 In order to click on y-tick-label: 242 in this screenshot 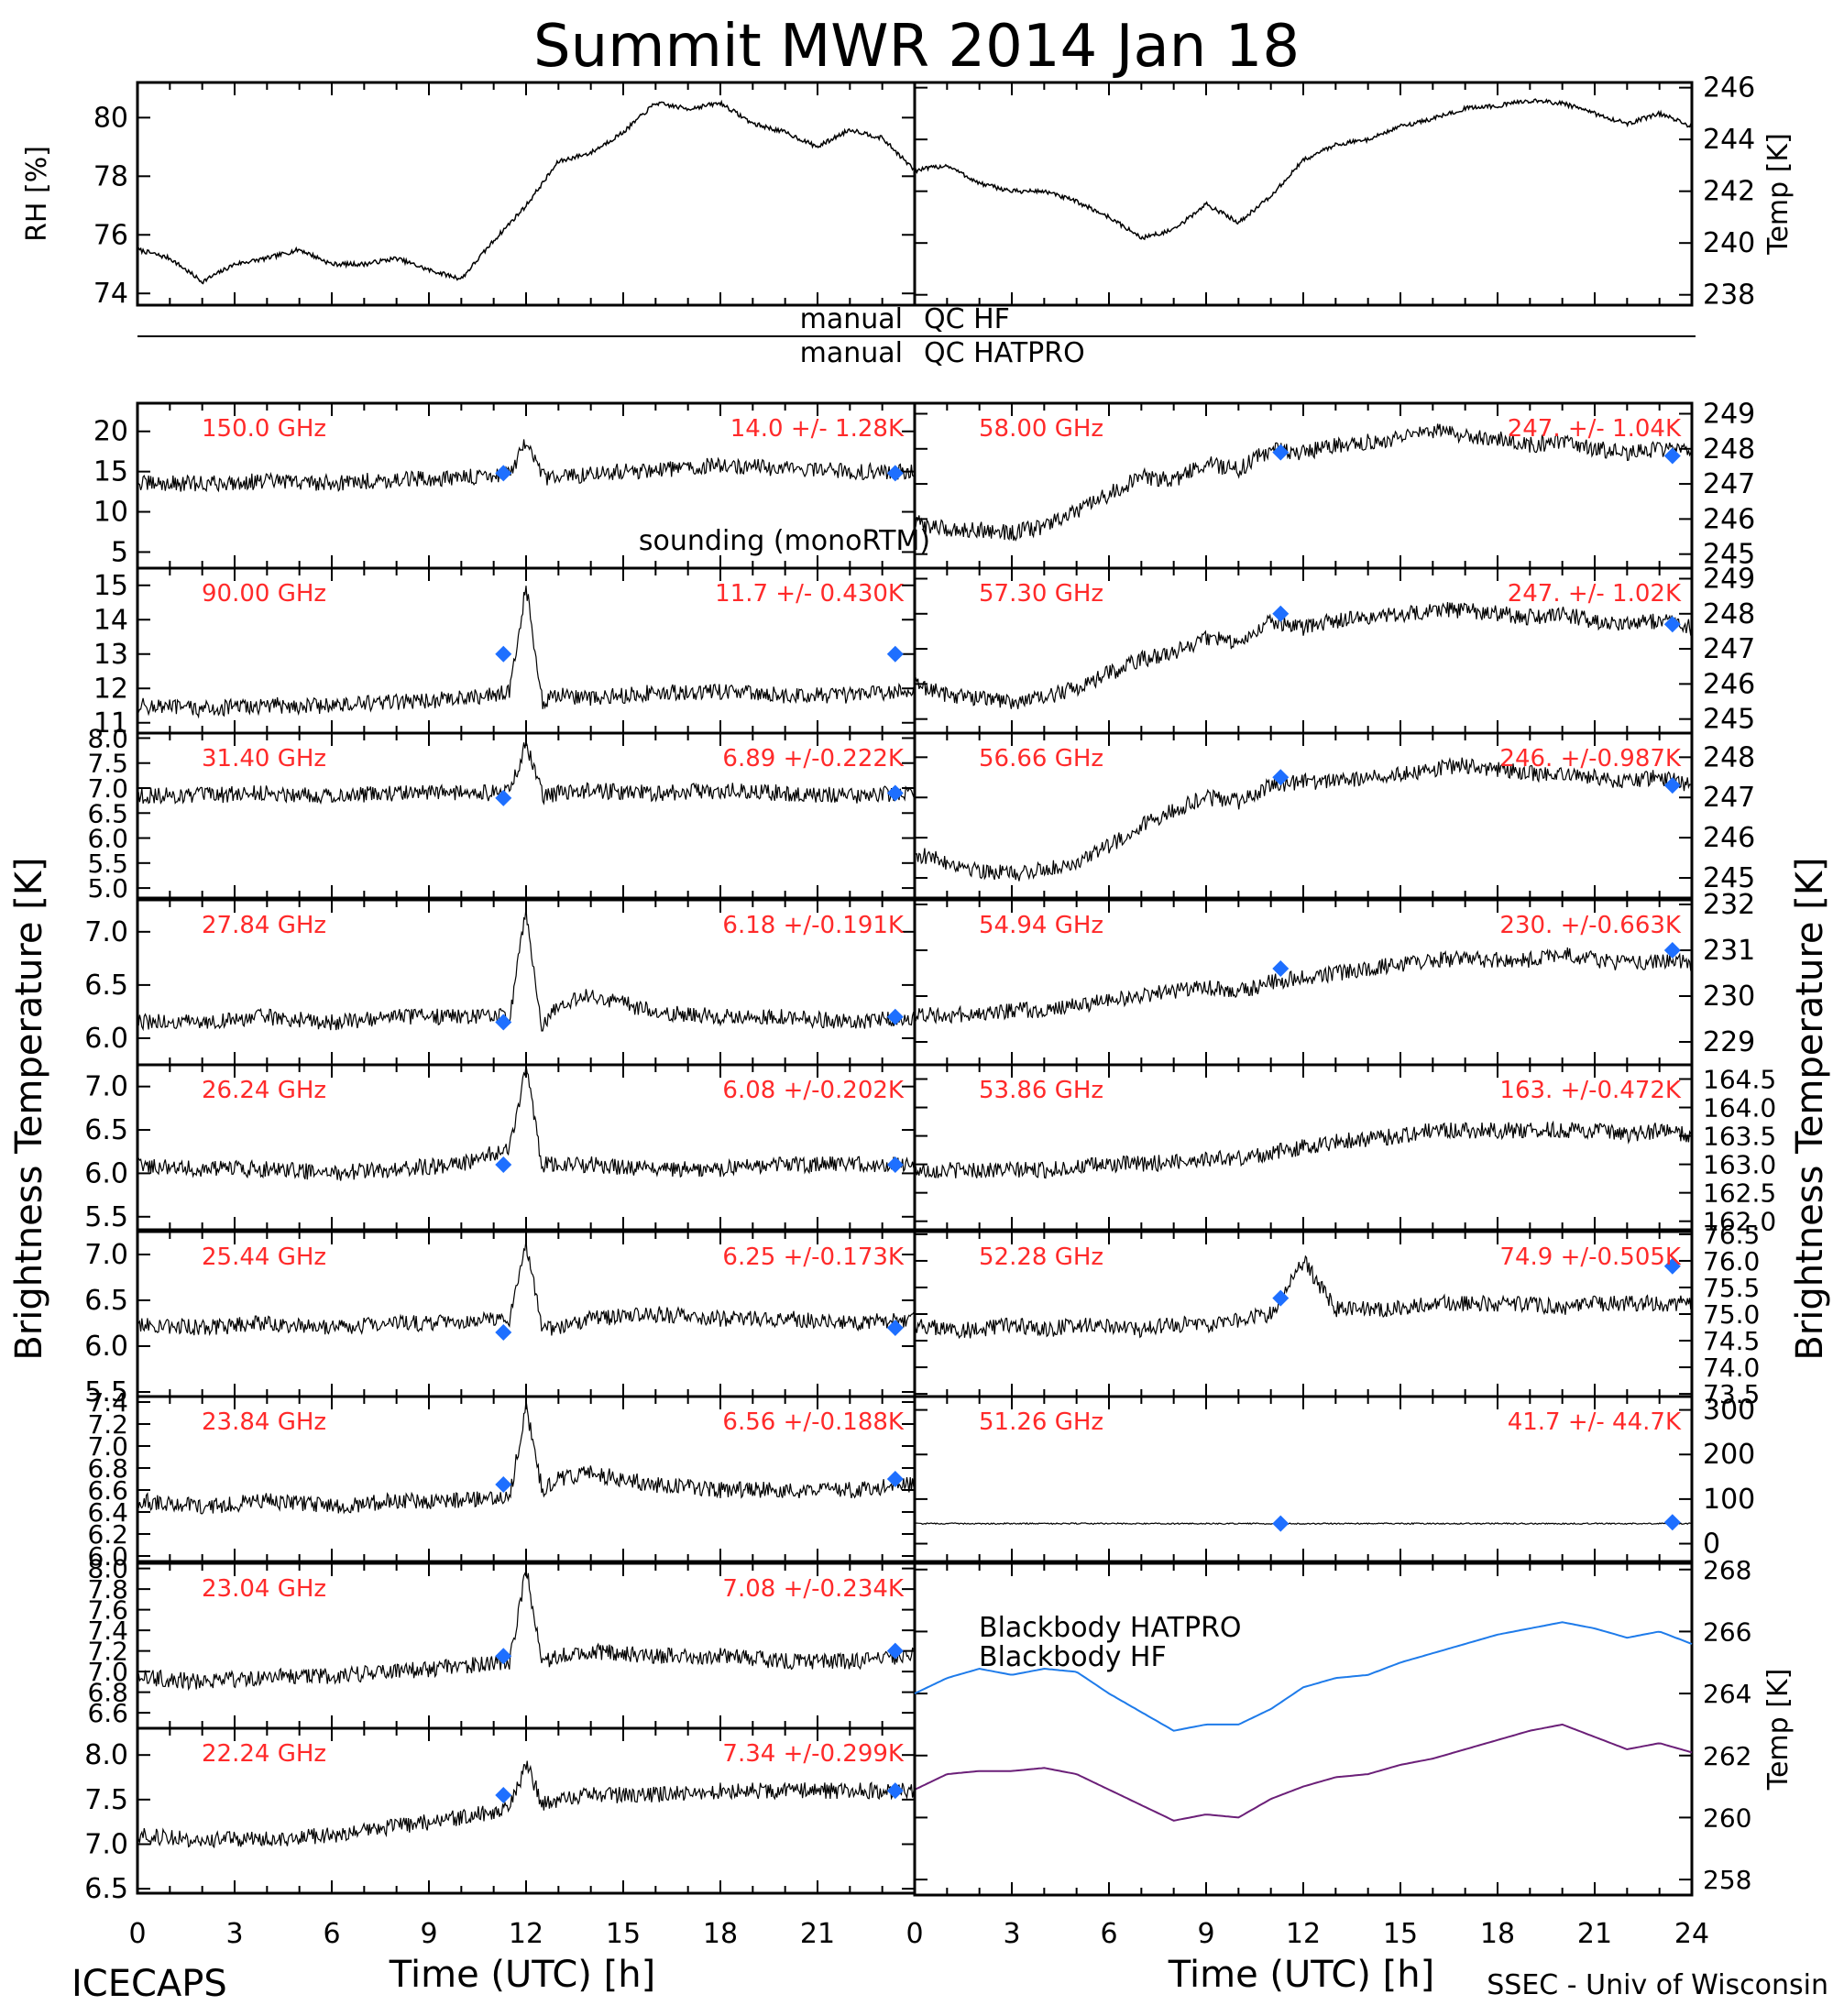, I will do `click(1729, 192)`.